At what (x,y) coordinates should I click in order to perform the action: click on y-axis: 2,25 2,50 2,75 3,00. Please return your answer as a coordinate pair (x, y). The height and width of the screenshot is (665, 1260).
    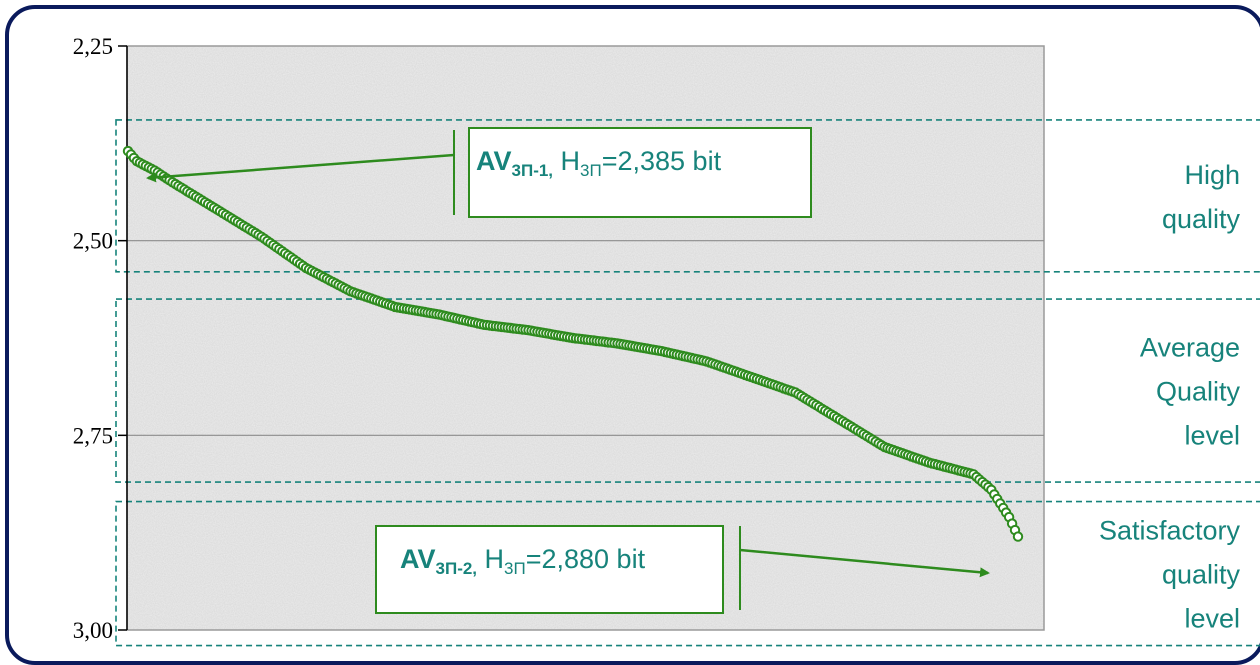
    Looking at the image, I should click on (100, 338).